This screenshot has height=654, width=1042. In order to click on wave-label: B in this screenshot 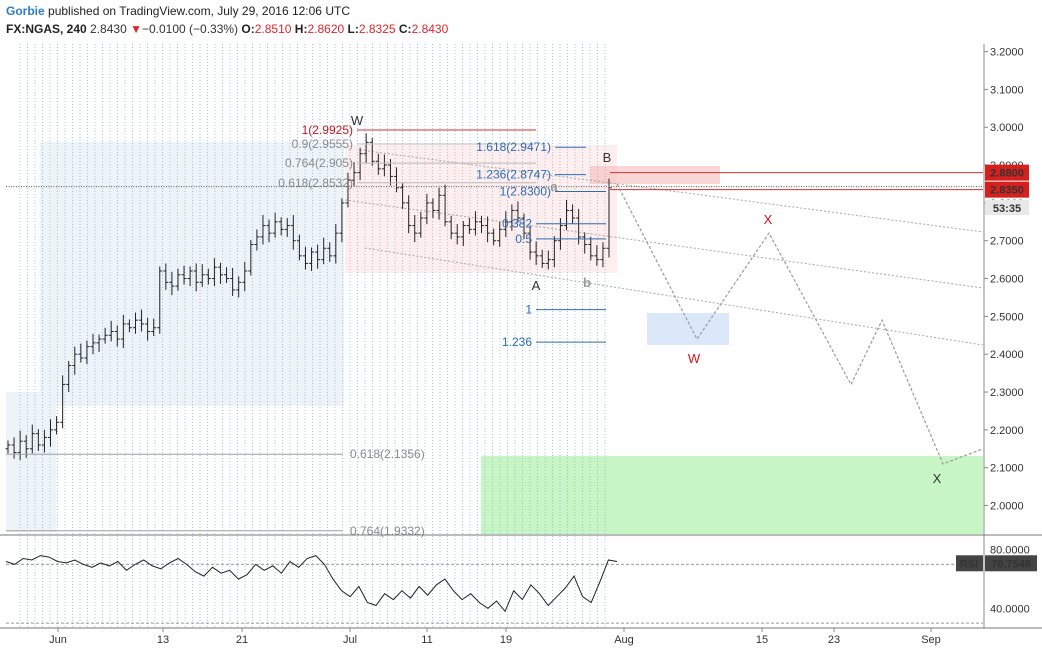, I will do `click(607, 157)`.